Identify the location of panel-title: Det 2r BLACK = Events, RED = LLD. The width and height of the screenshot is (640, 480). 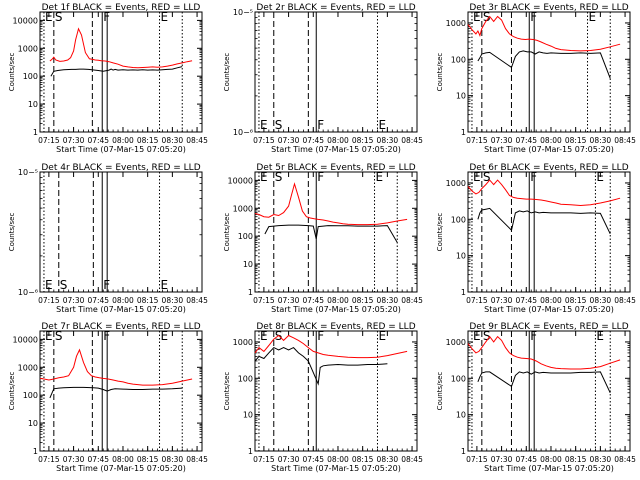
(335, 8).